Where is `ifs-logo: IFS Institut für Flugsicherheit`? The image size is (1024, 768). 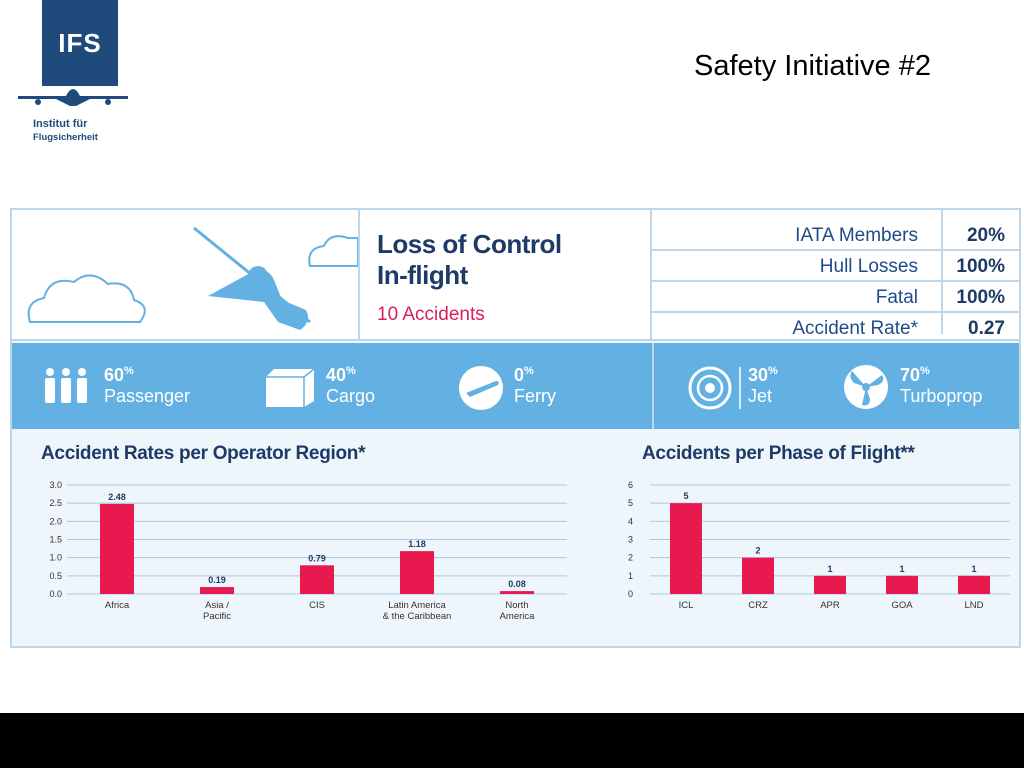
ifs-logo: IFS Institut für Flugsicherheit is located at coordinates (73, 75).